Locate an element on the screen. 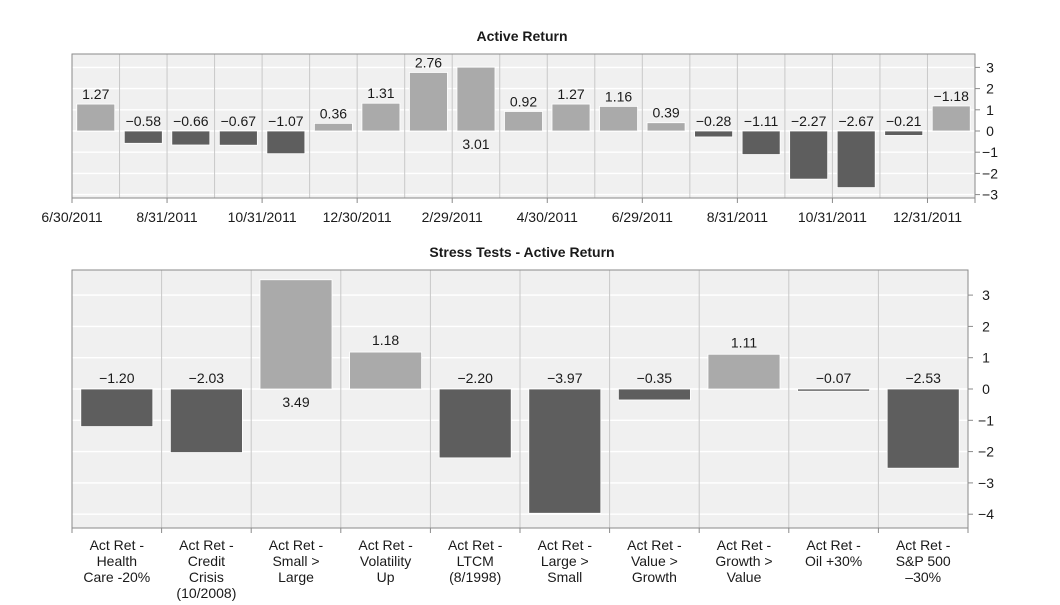 Image resolution: width=1060 pixels, height=605 pixels. data-label: −1.20 is located at coordinates (117, 378).